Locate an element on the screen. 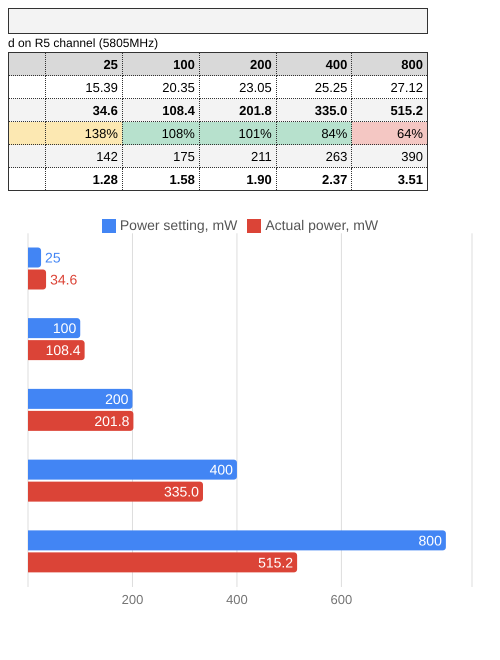 This screenshot has width=500, height=660. category-label: 800 is located at coordinates (390, 64).